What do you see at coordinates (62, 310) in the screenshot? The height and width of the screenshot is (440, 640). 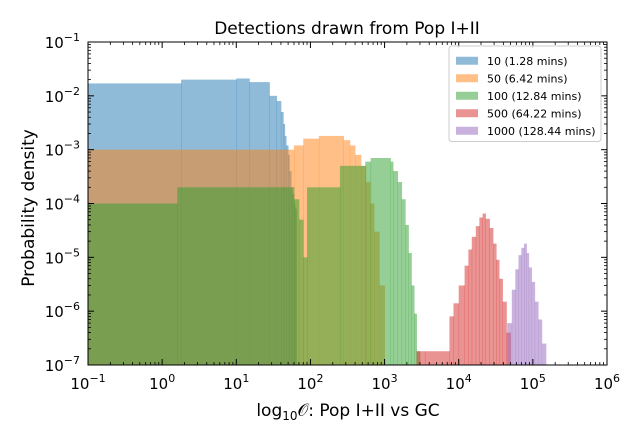 I see `y-tick-label: 10⁻⁶` at bounding box center [62, 310].